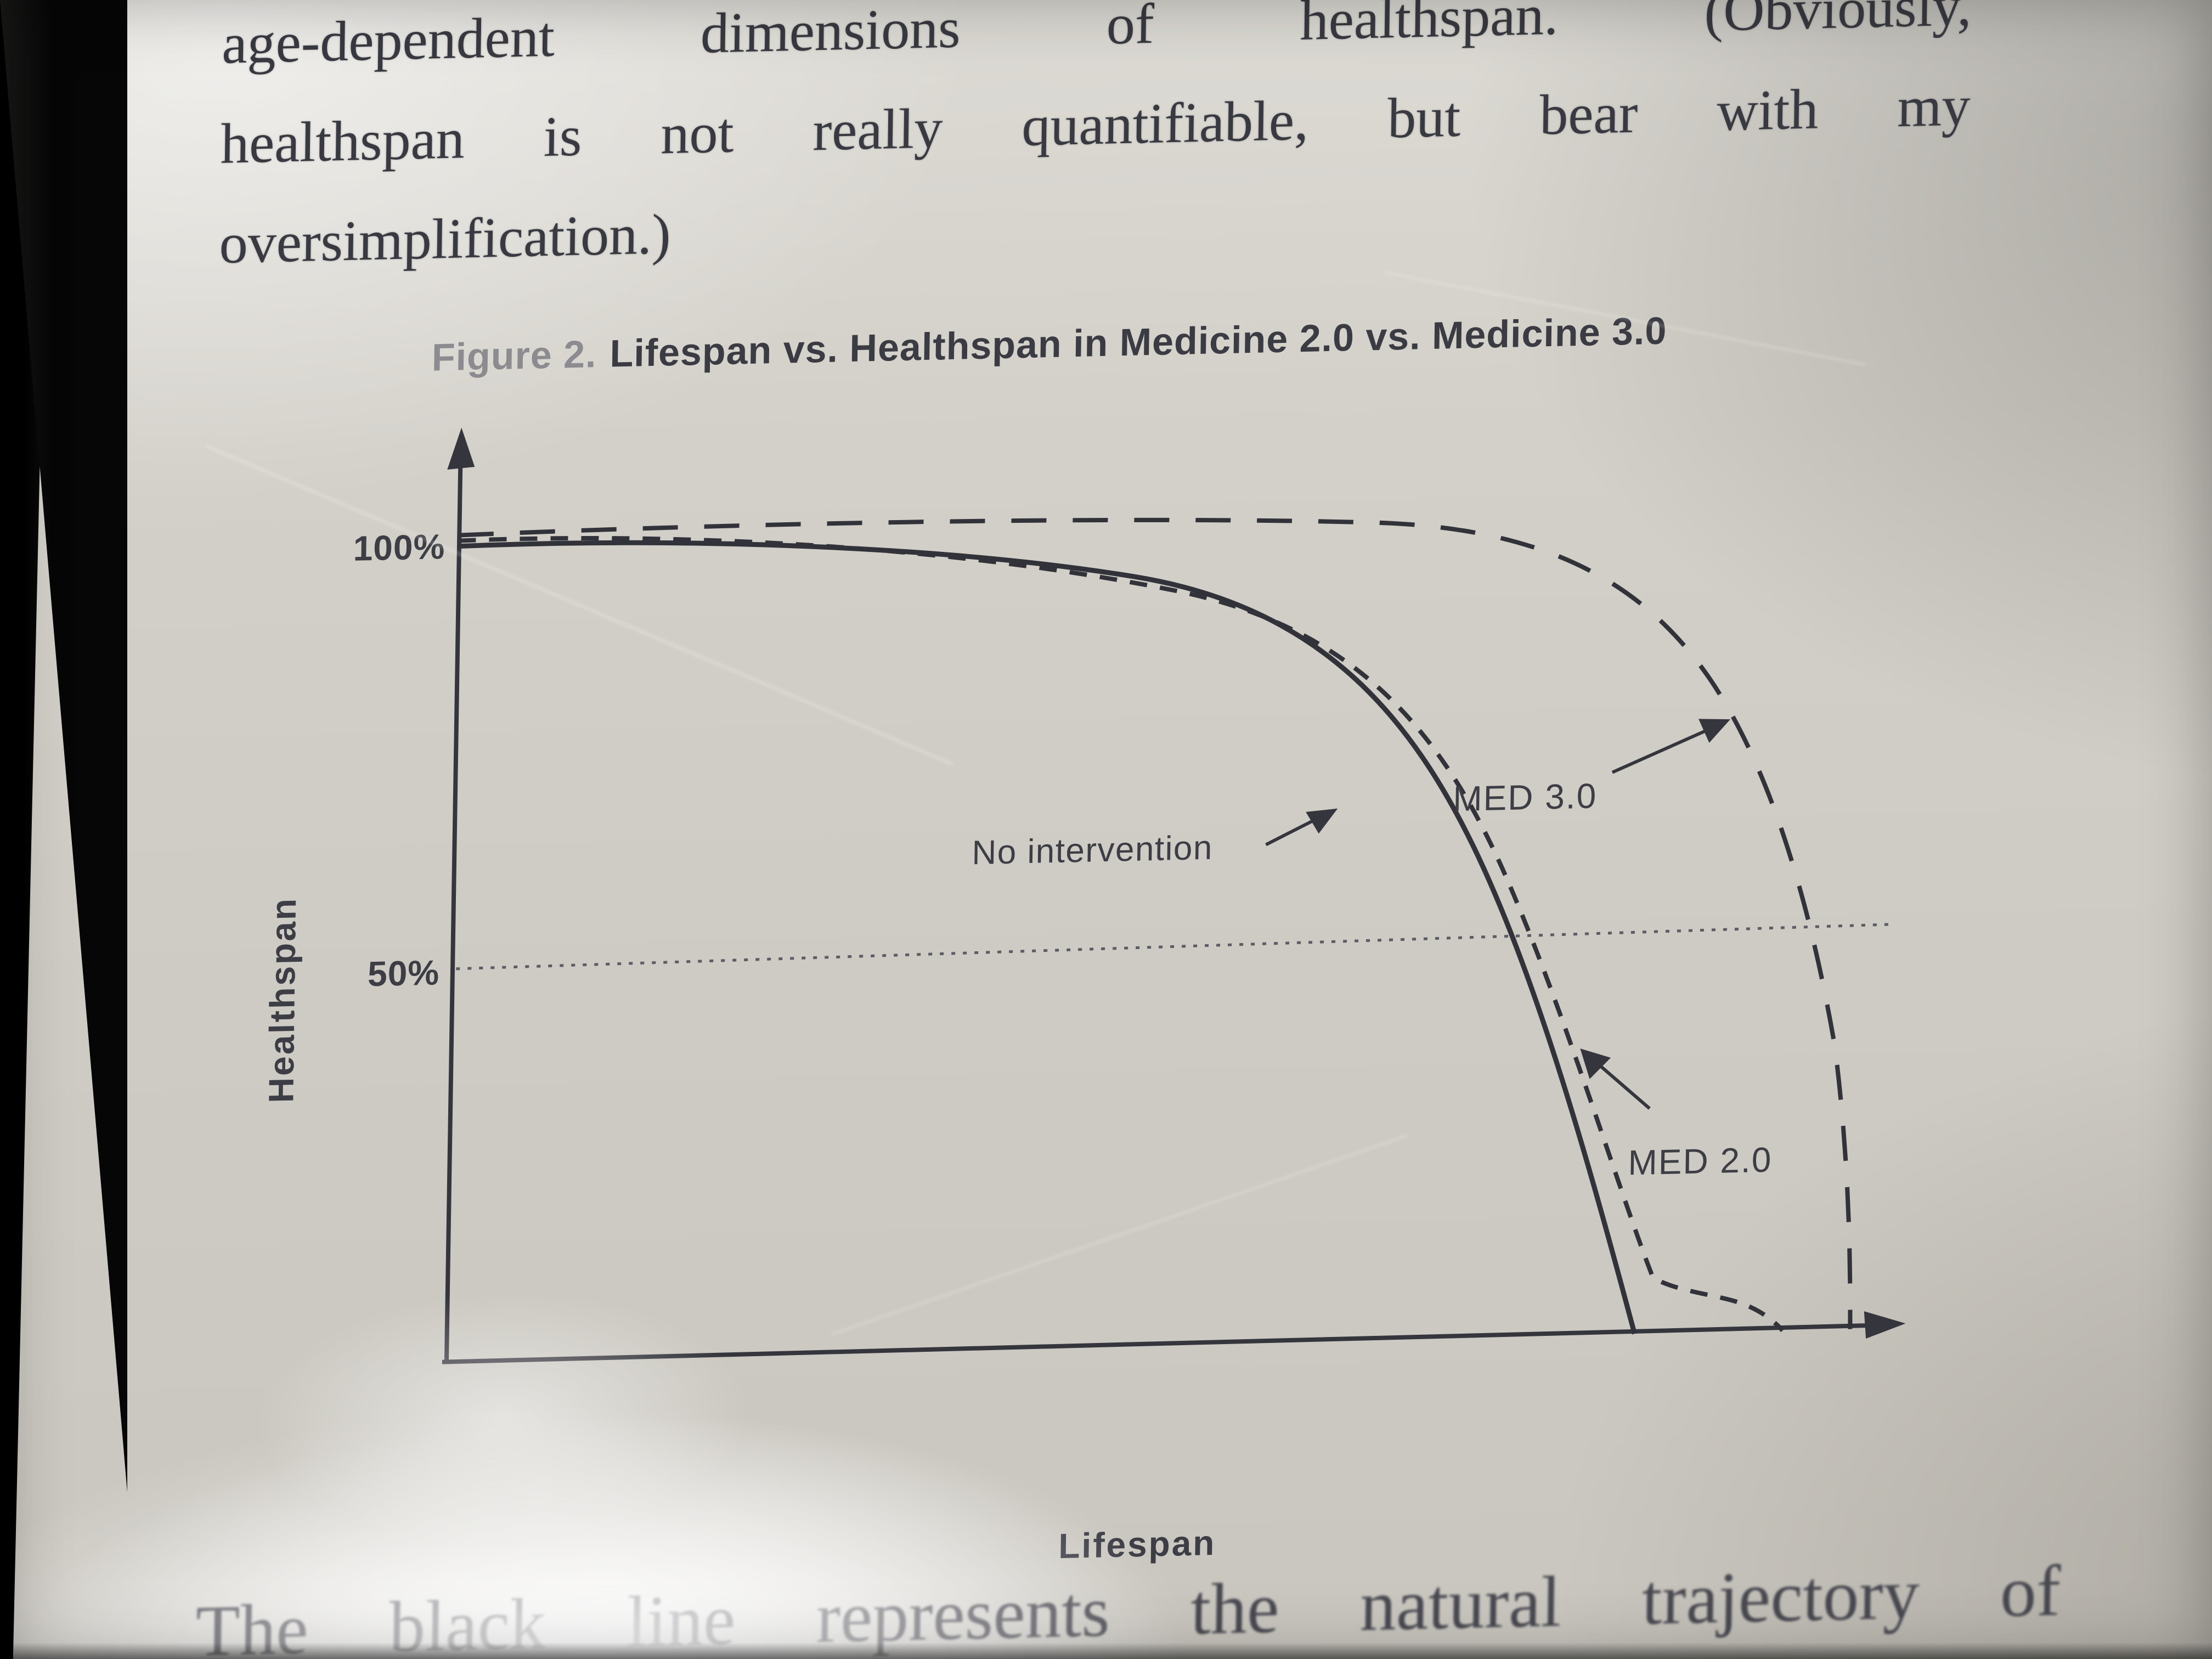 Image resolution: width=2212 pixels, height=1659 pixels. What do you see at coordinates (461, 448) in the screenshot?
I see `y-axis-arrowhead-icon` at bounding box center [461, 448].